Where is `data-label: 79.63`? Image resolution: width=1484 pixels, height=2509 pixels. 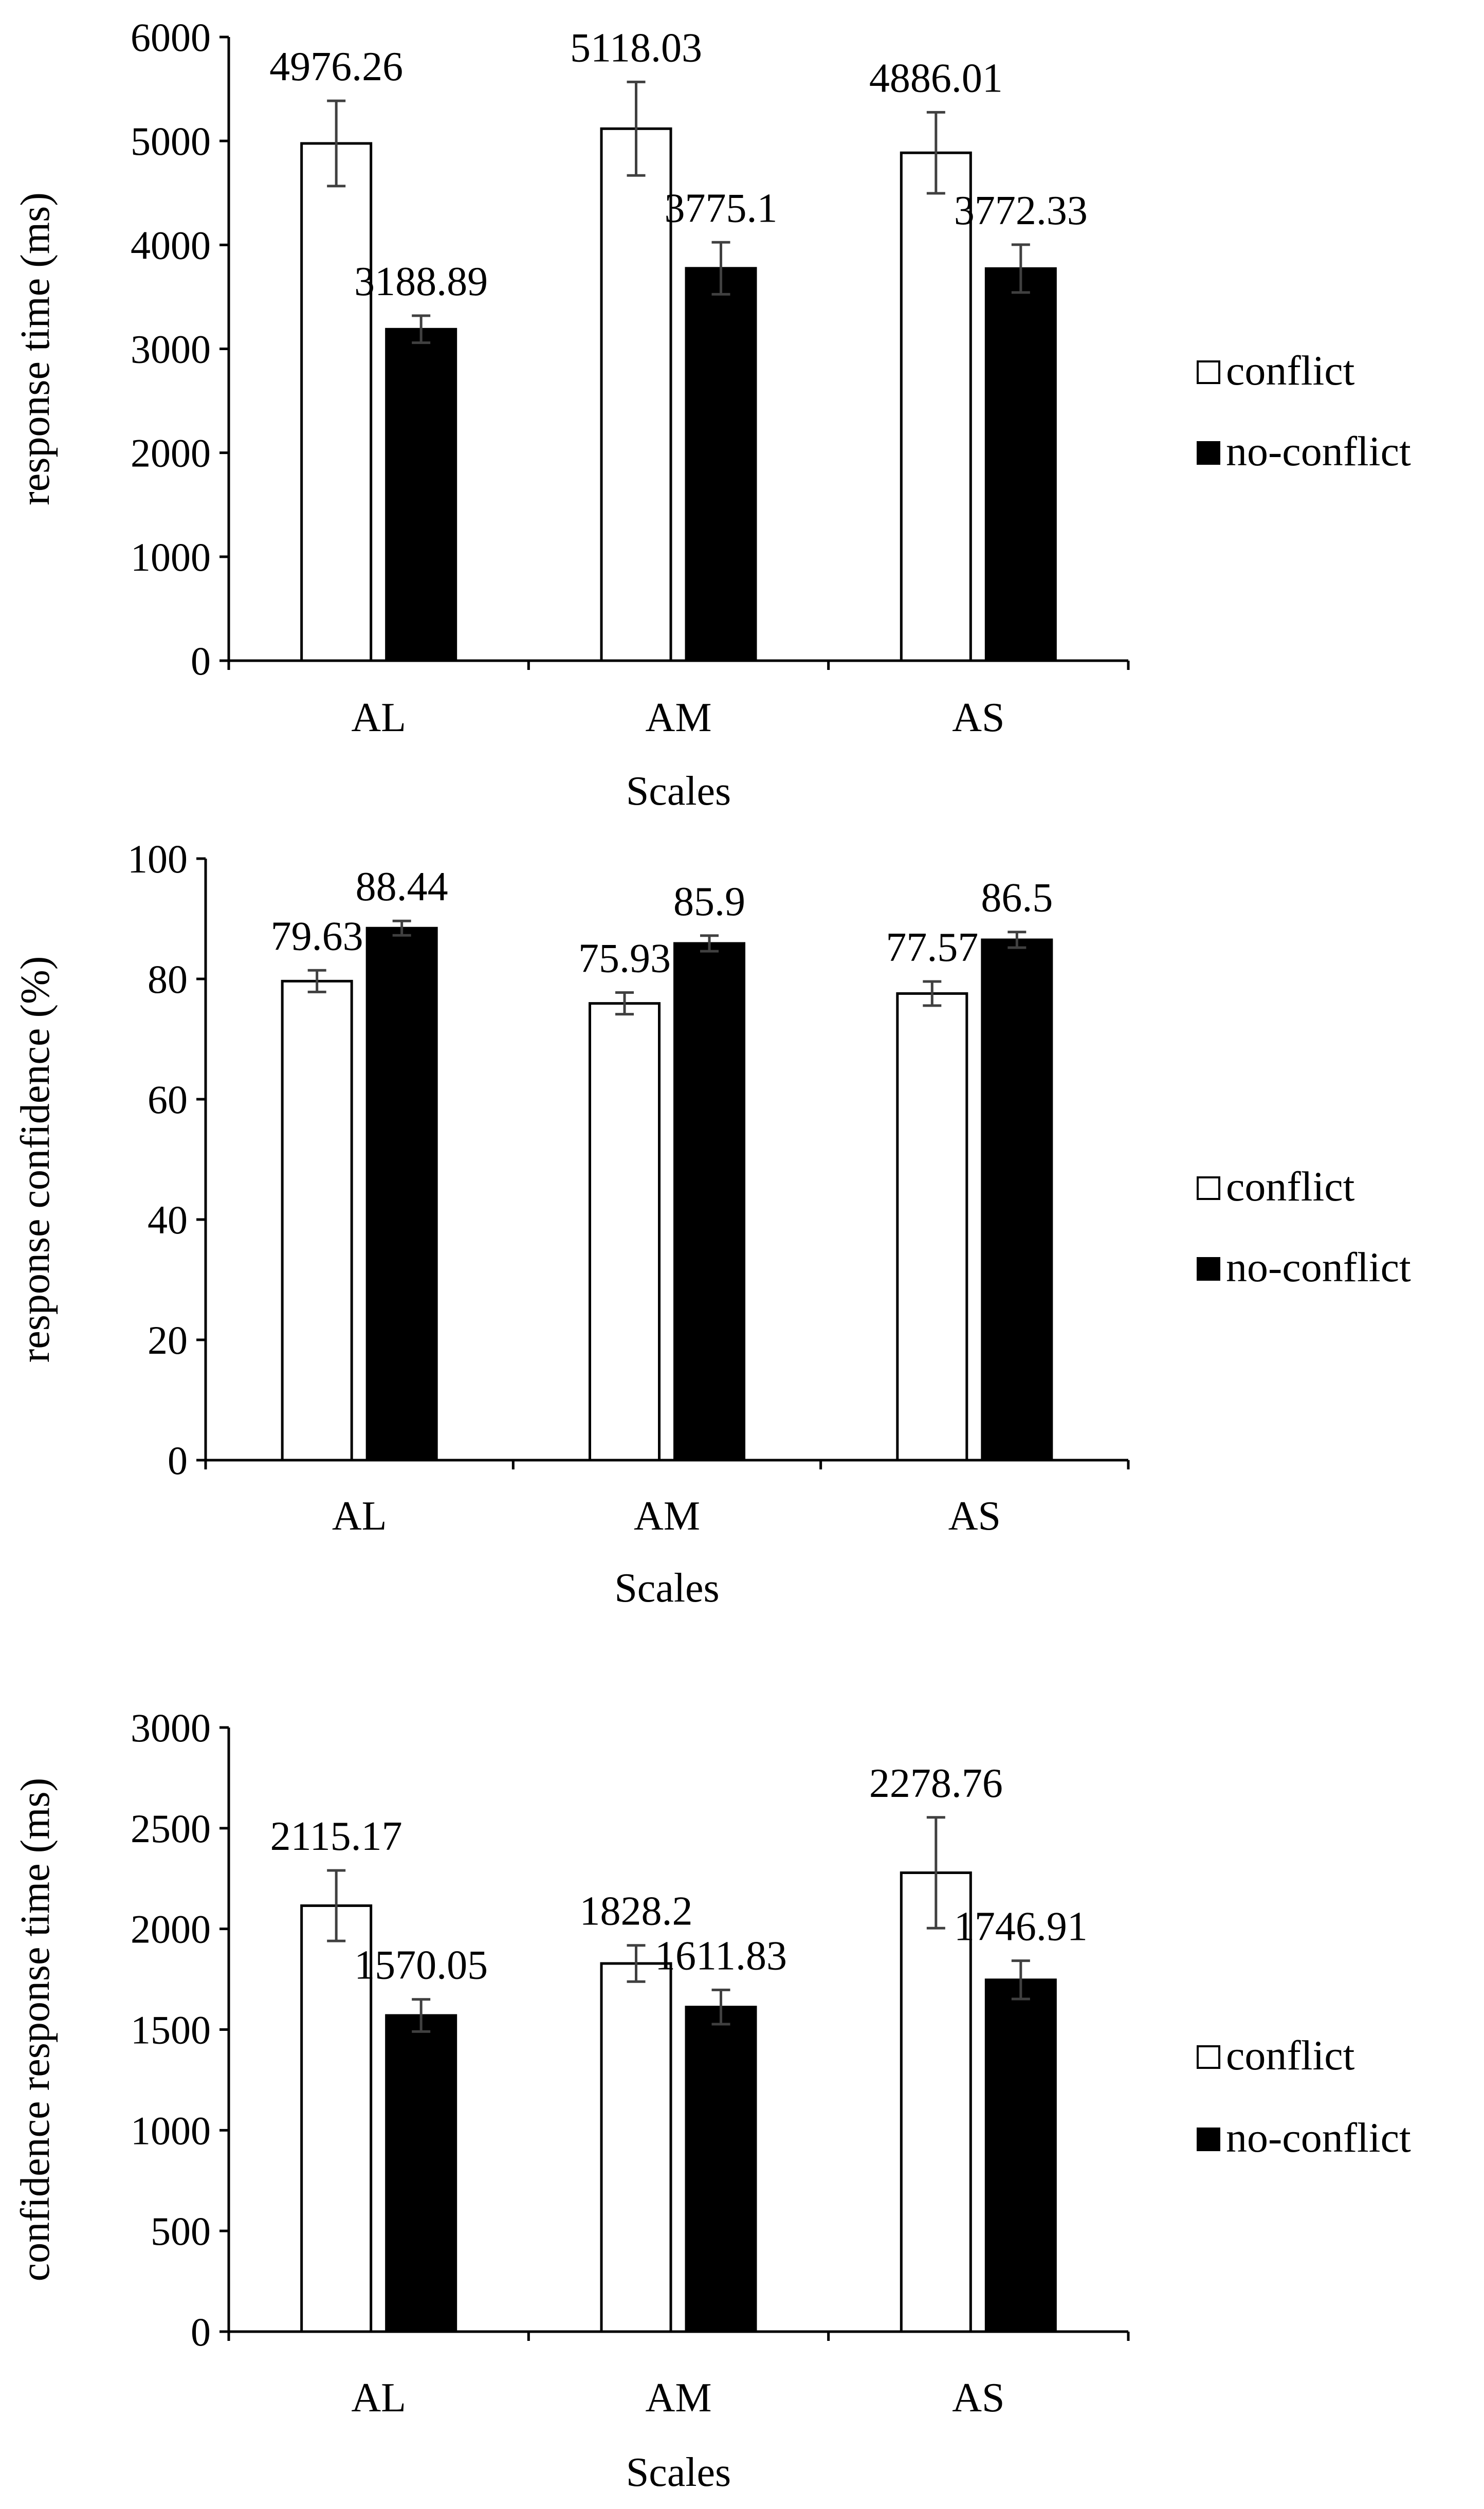
data-label: 79.63 is located at coordinates (317, 937).